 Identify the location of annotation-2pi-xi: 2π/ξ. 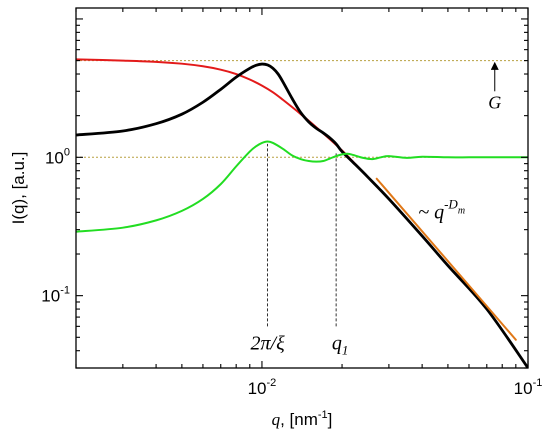
(268, 344).